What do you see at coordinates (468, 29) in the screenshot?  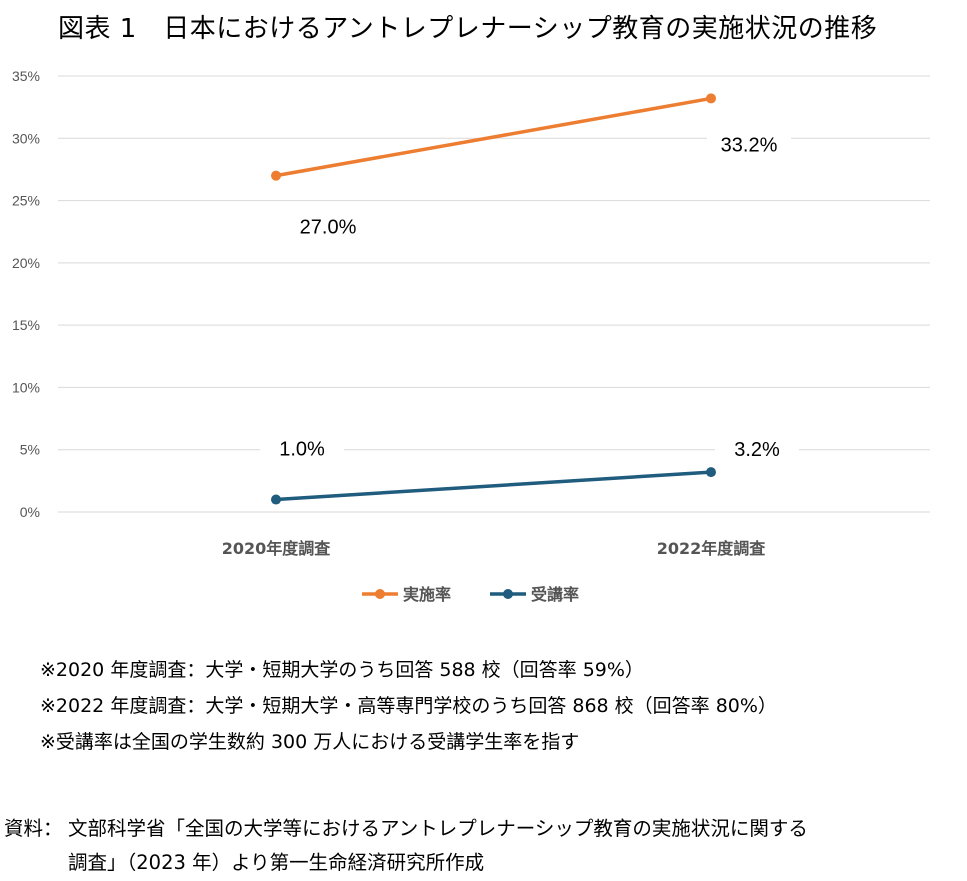 I see `chart-title: 図表 1 日本におけるアントレプレナーシップ教育の実施状況の推移` at bounding box center [468, 29].